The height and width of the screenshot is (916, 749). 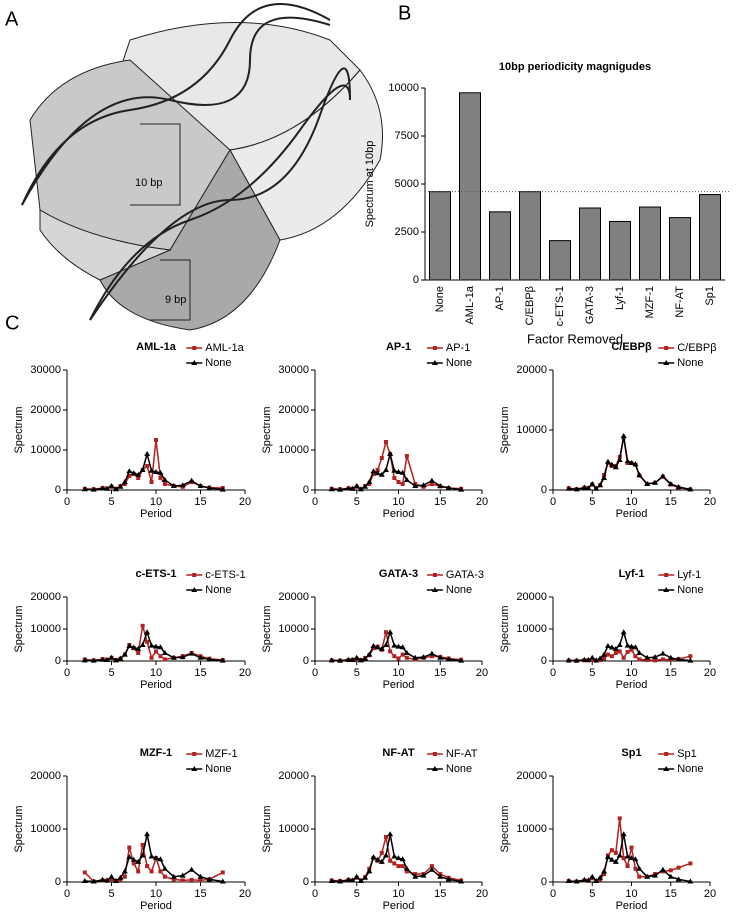 What do you see at coordinates (530, 305) in the screenshot?
I see `x-tick-label: C/EBPβ` at bounding box center [530, 305].